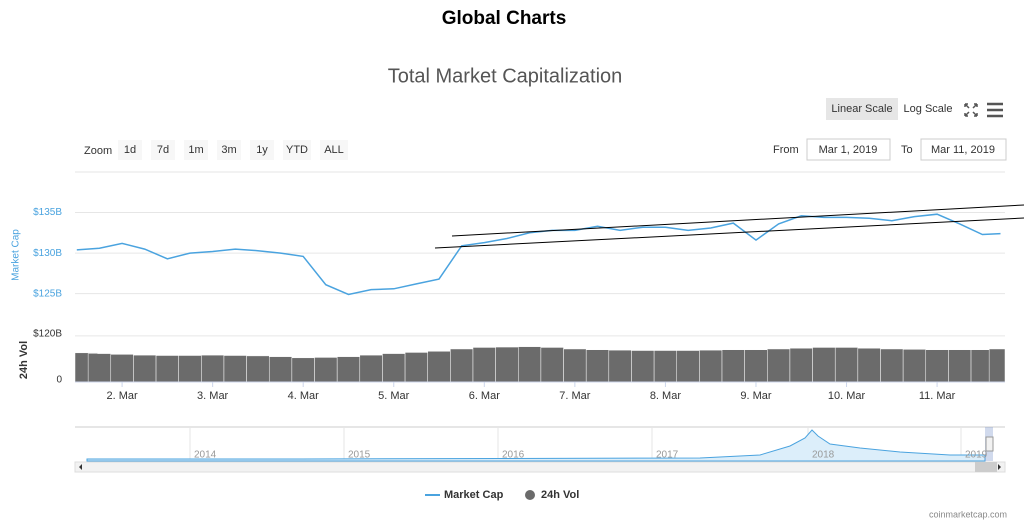 This screenshot has height=525, width=1024. What do you see at coordinates (47, 293) in the screenshot?
I see `y-tick-label: $125B` at bounding box center [47, 293].